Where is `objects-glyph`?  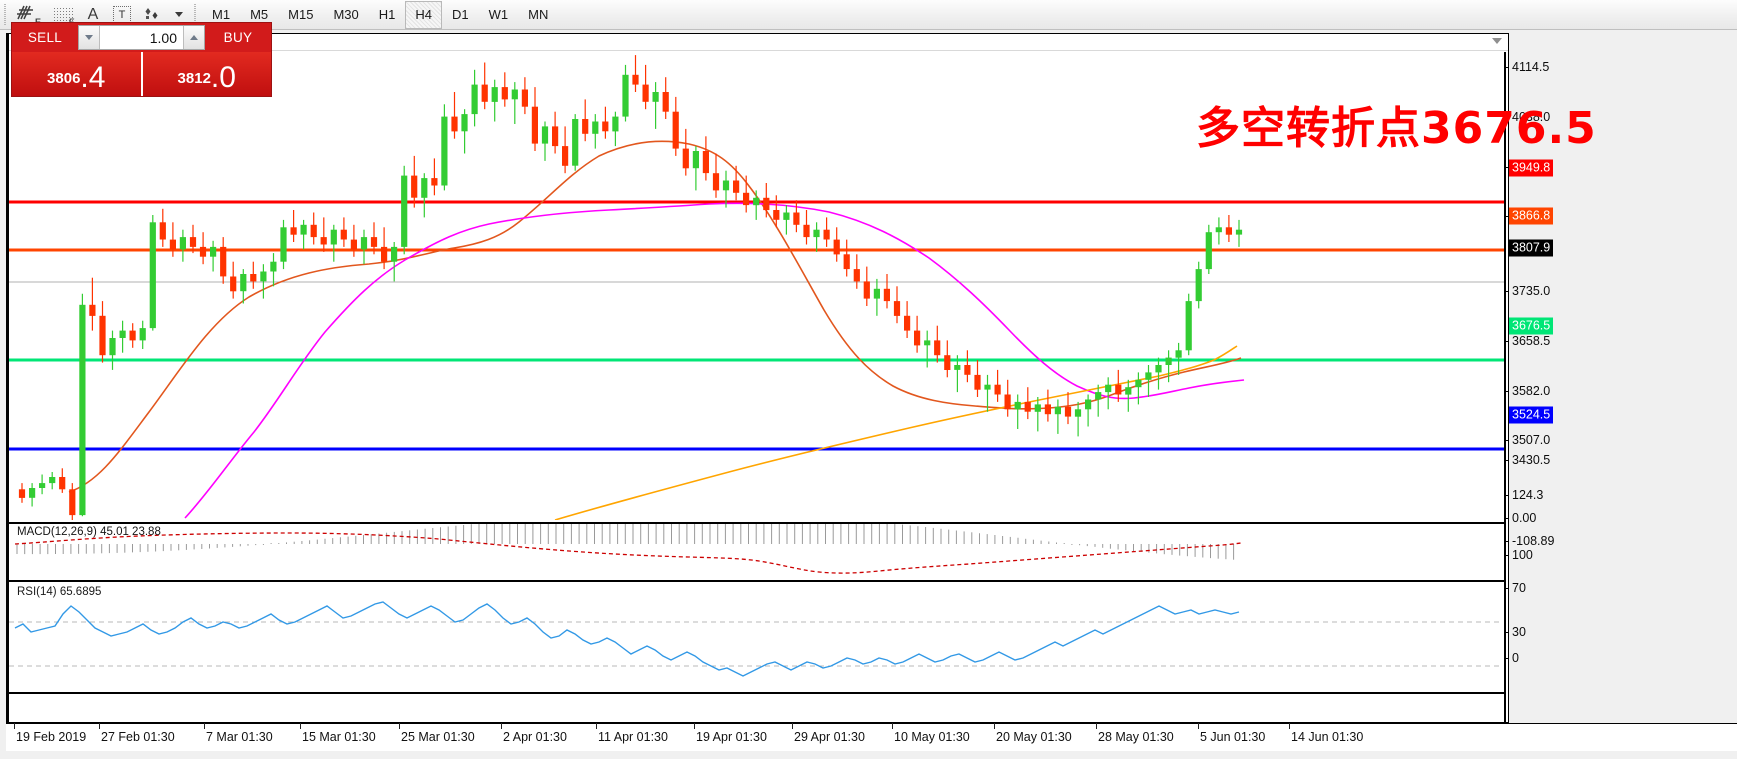 objects-glyph is located at coordinates (151, 13).